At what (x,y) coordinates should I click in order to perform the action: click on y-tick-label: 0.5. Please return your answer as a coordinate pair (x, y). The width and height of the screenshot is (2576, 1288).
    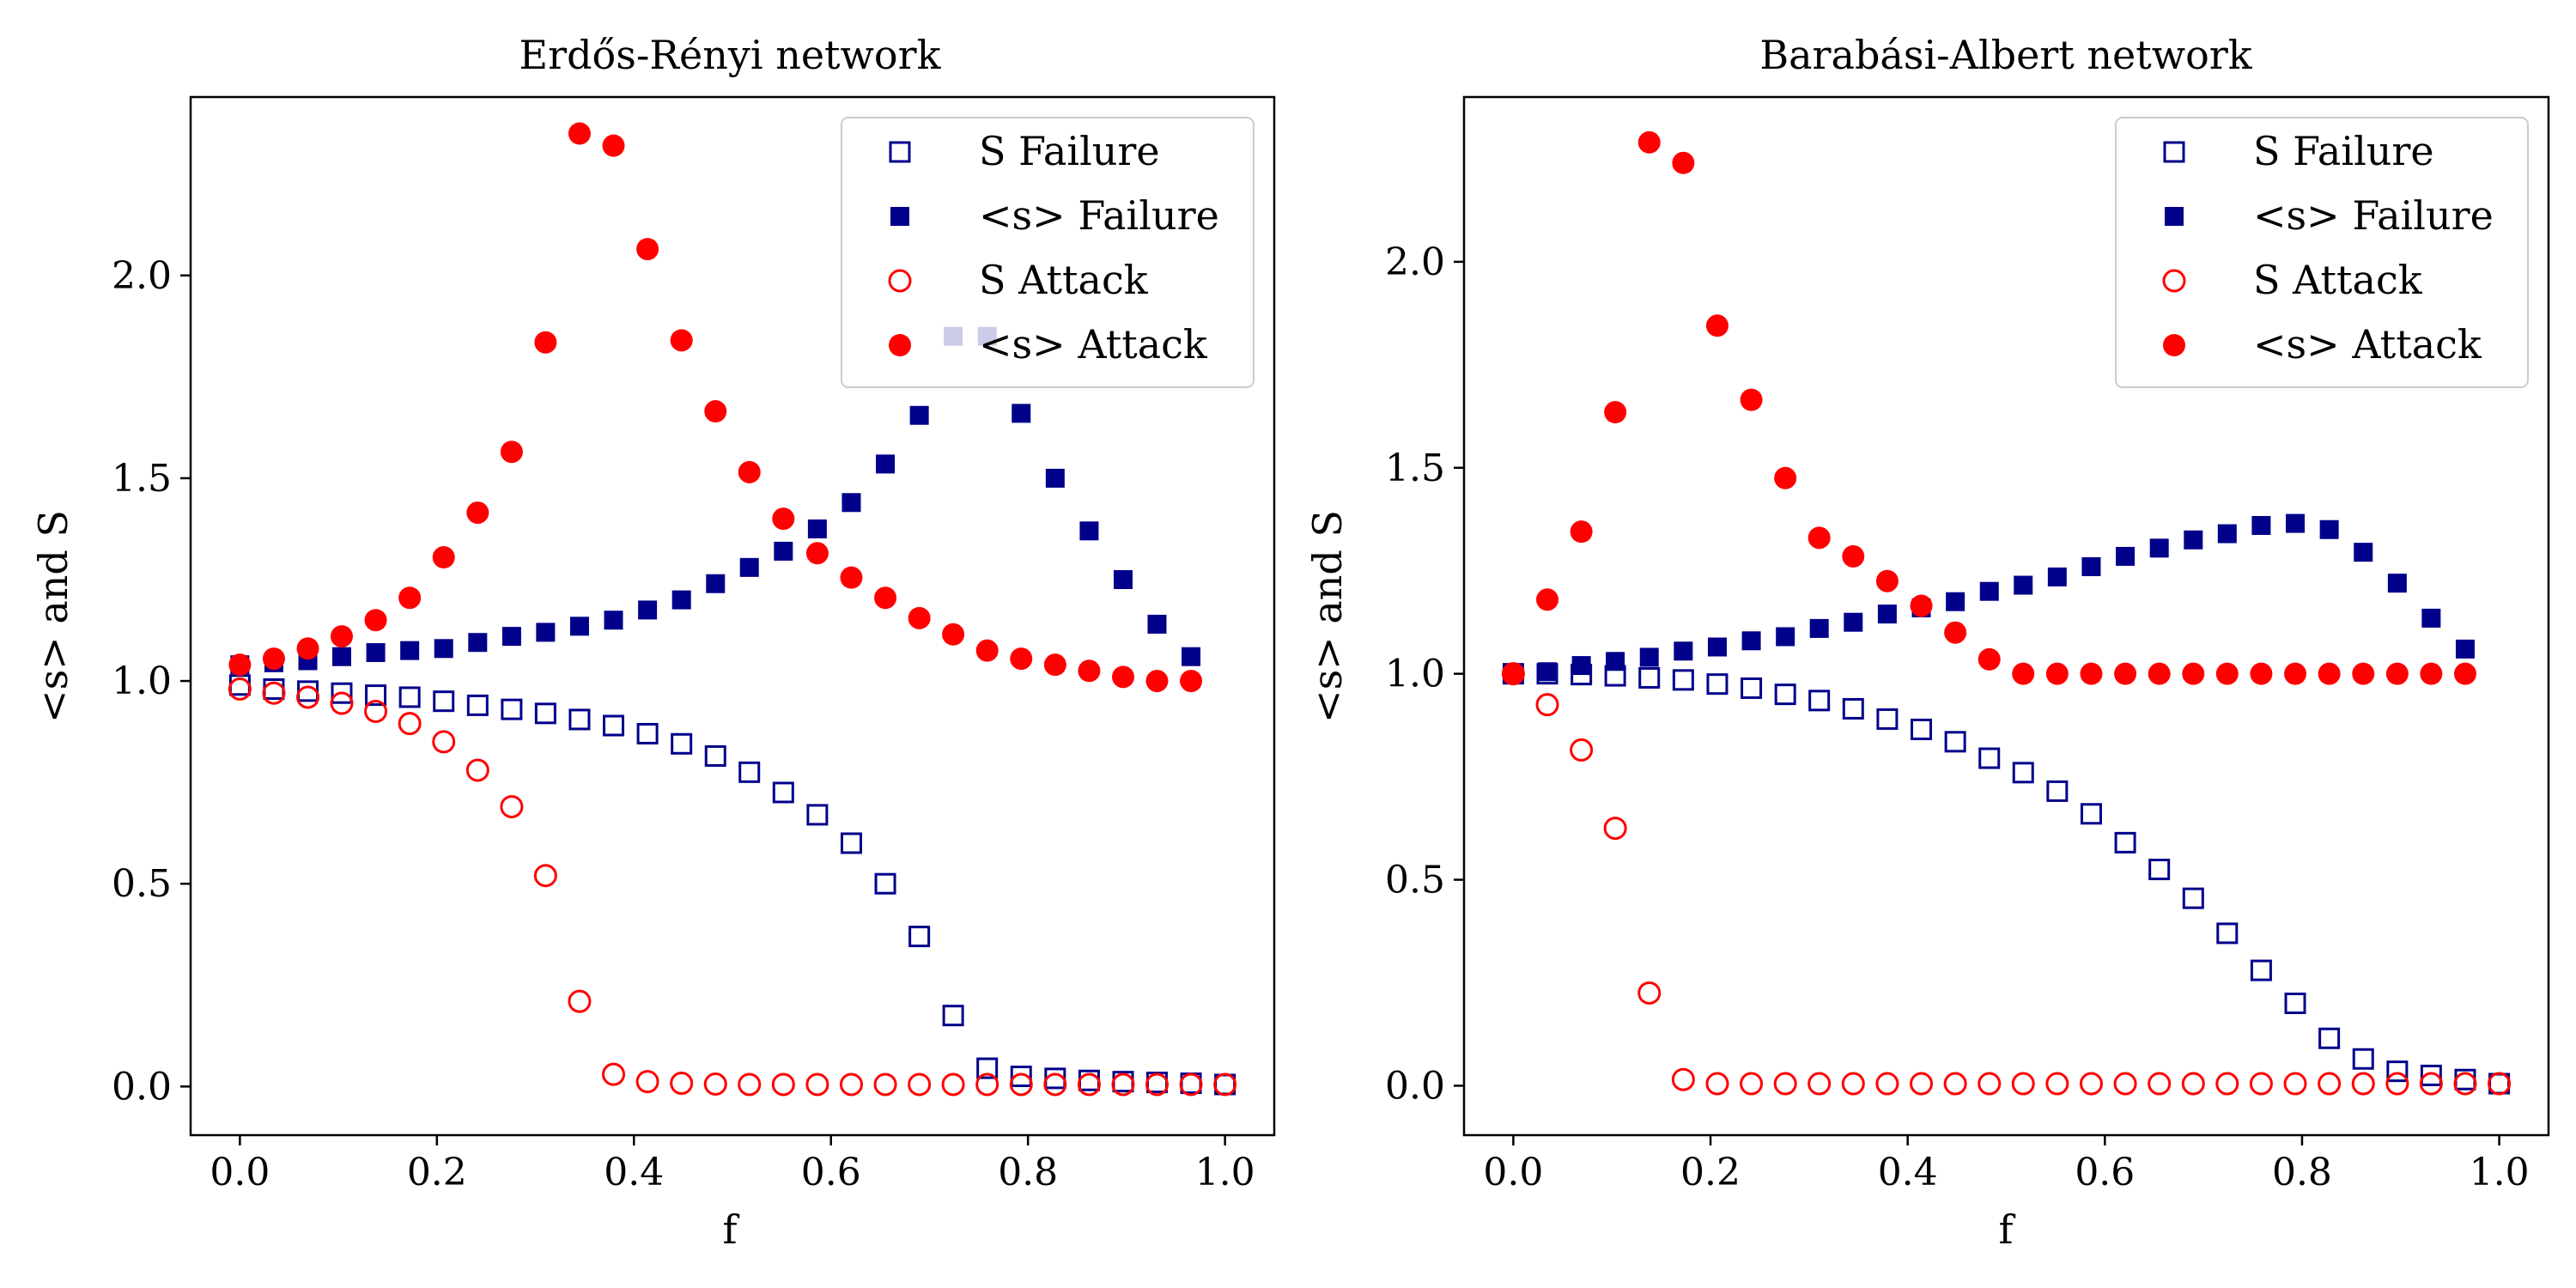
    Looking at the image, I should click on (142, 884).